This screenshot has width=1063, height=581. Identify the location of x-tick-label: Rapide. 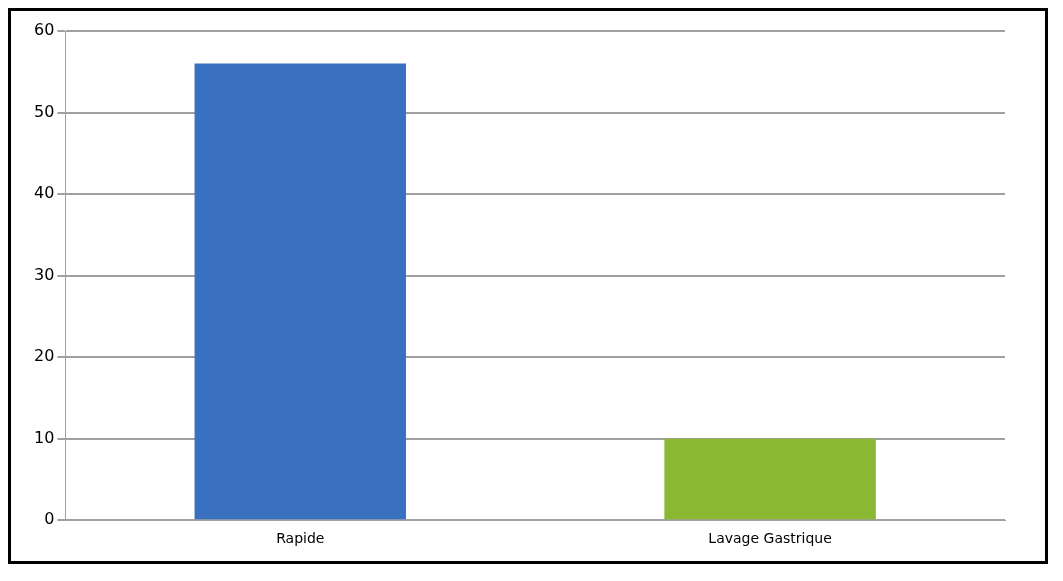
(300, 538).